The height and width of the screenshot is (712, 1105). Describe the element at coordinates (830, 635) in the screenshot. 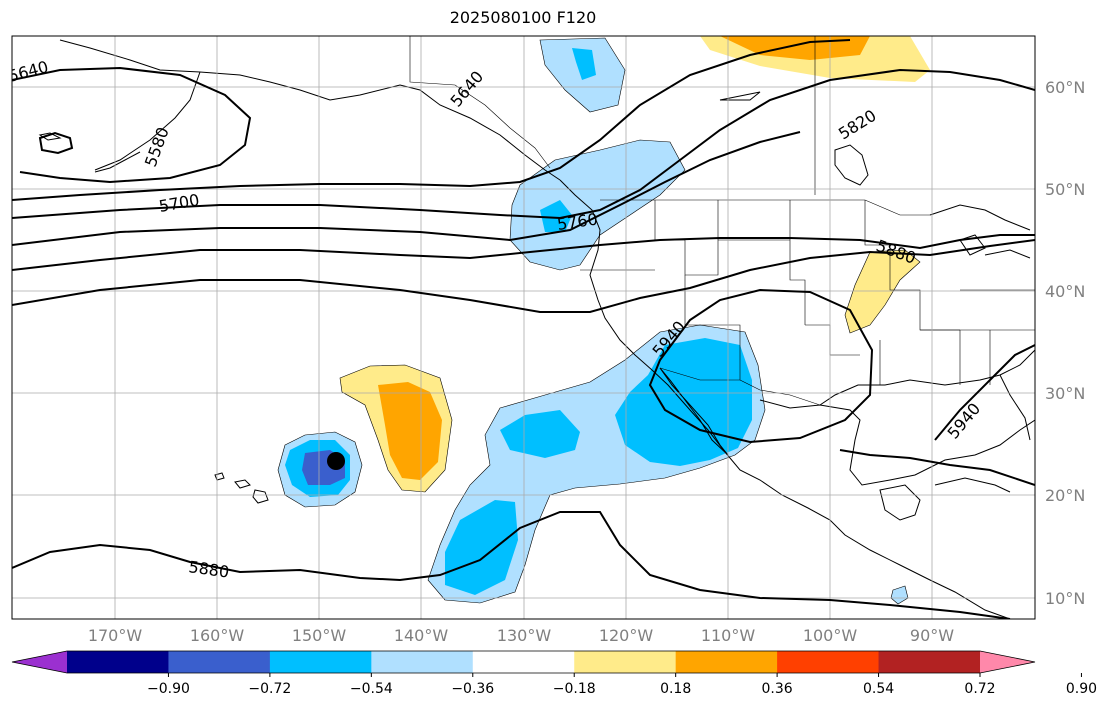

I see `lon-label: 100°W` at that location.